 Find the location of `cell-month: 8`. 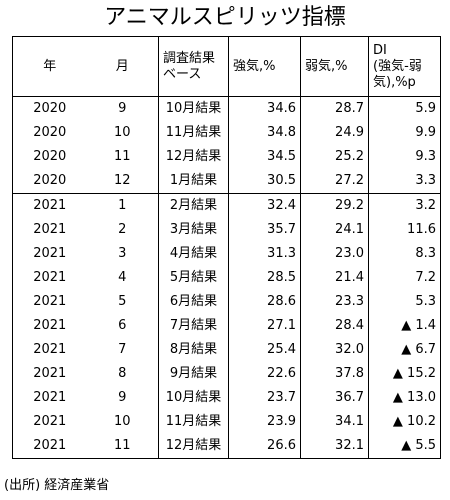

cell-month: 8 is located at coordinates (122, 373).